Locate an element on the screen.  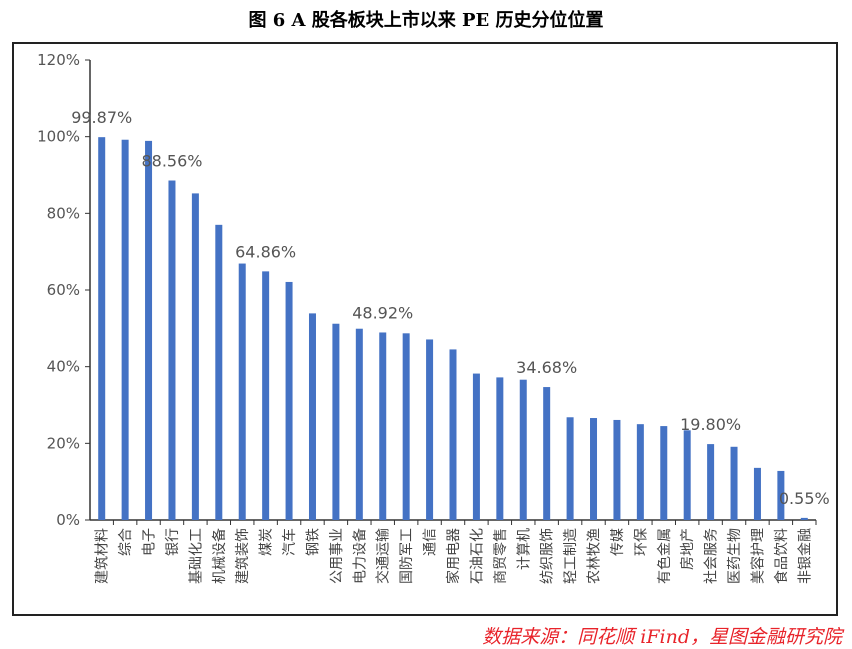
data-label: 48.92% is located at coordinates (382, 312).